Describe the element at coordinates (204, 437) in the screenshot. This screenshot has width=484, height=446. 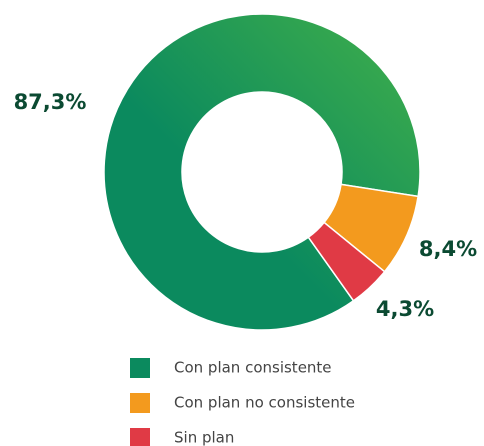
I see `legend-label: Sin plan` at that location.